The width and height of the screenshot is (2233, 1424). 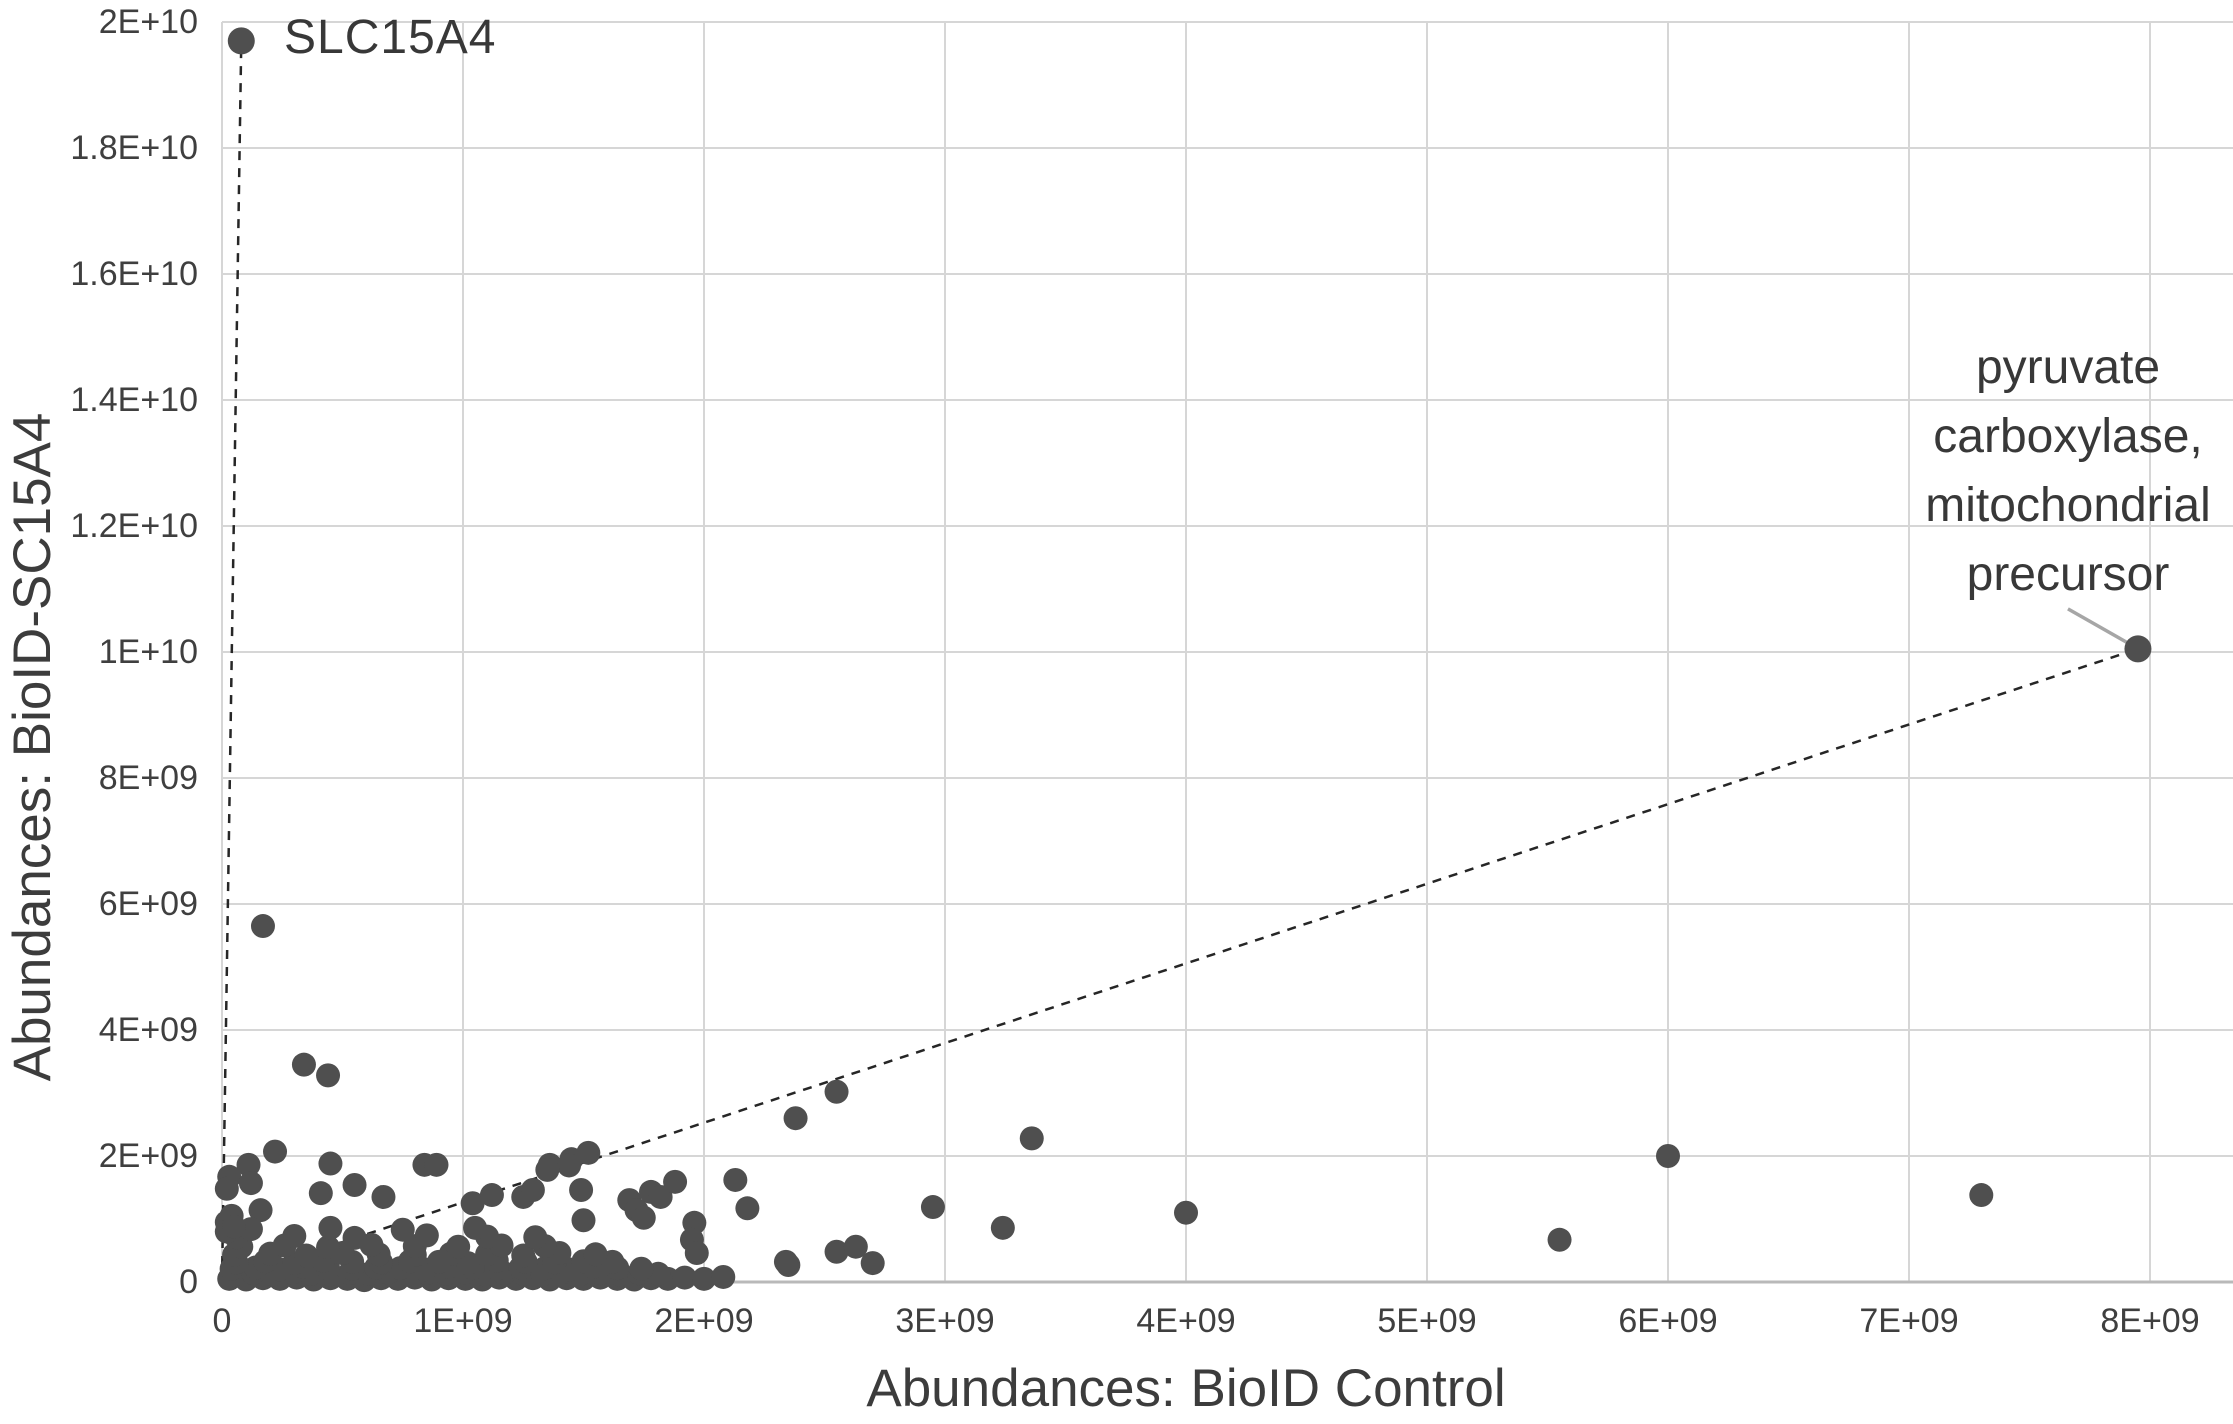 What do you see at coordinates (148, 1156) in the screenshot?
I see `y-tick-label: 2E+09` at bounding box center [148, 1156].